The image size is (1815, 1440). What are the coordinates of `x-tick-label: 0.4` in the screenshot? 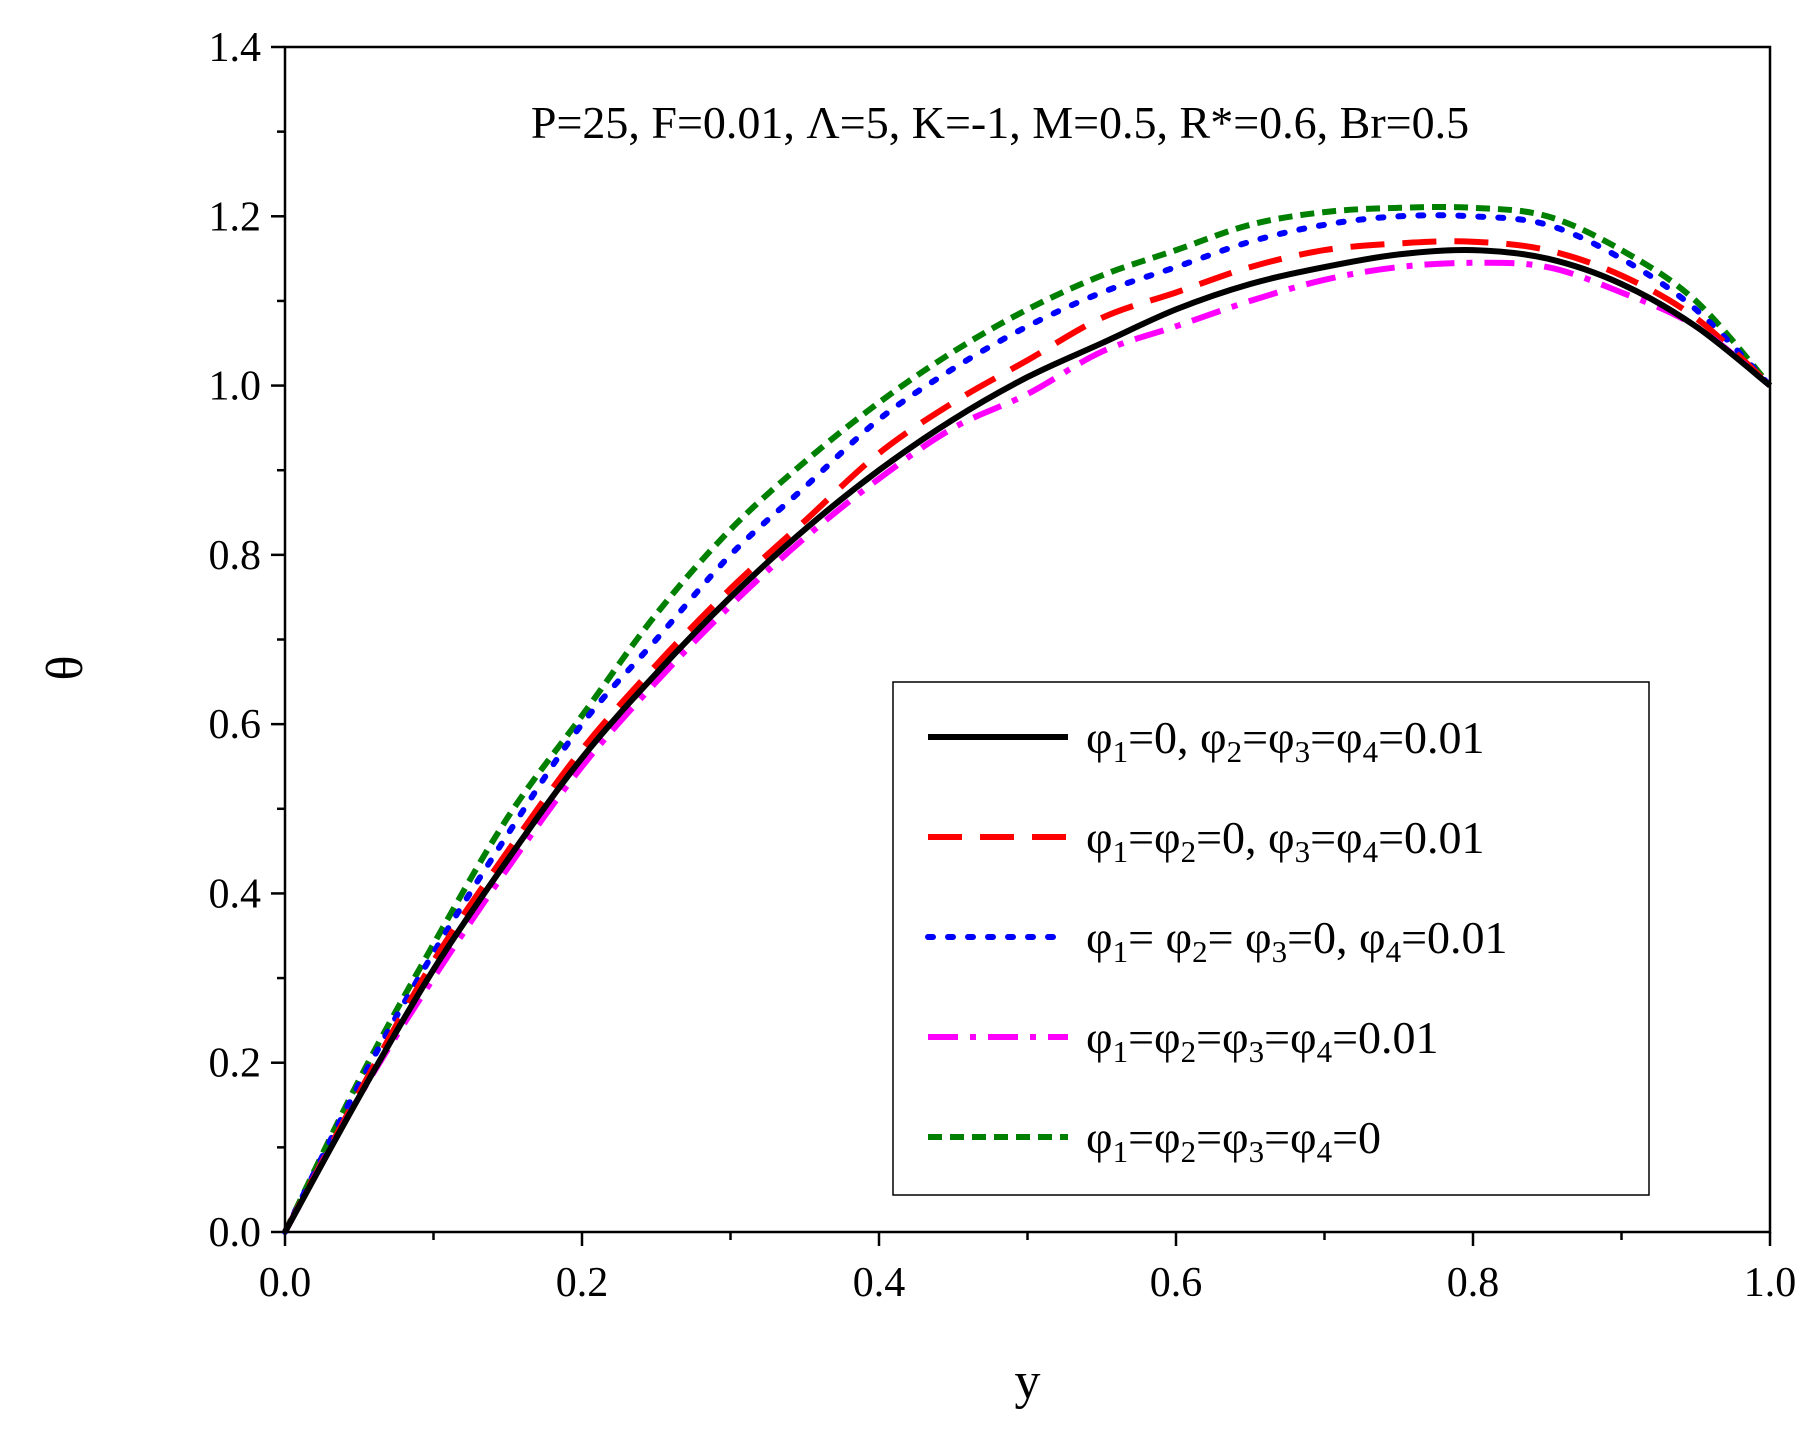 It's located at (879, 1283).